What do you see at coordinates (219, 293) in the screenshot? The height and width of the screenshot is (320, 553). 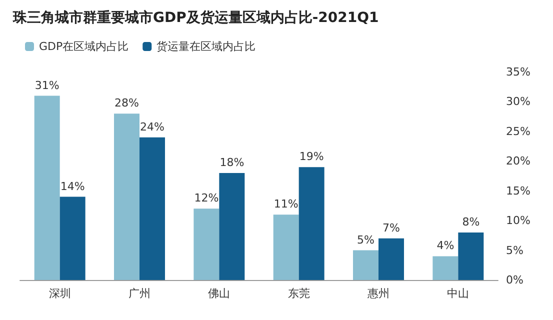 I see `x-tick-label: 佛山` at bounding box center [219, 293].